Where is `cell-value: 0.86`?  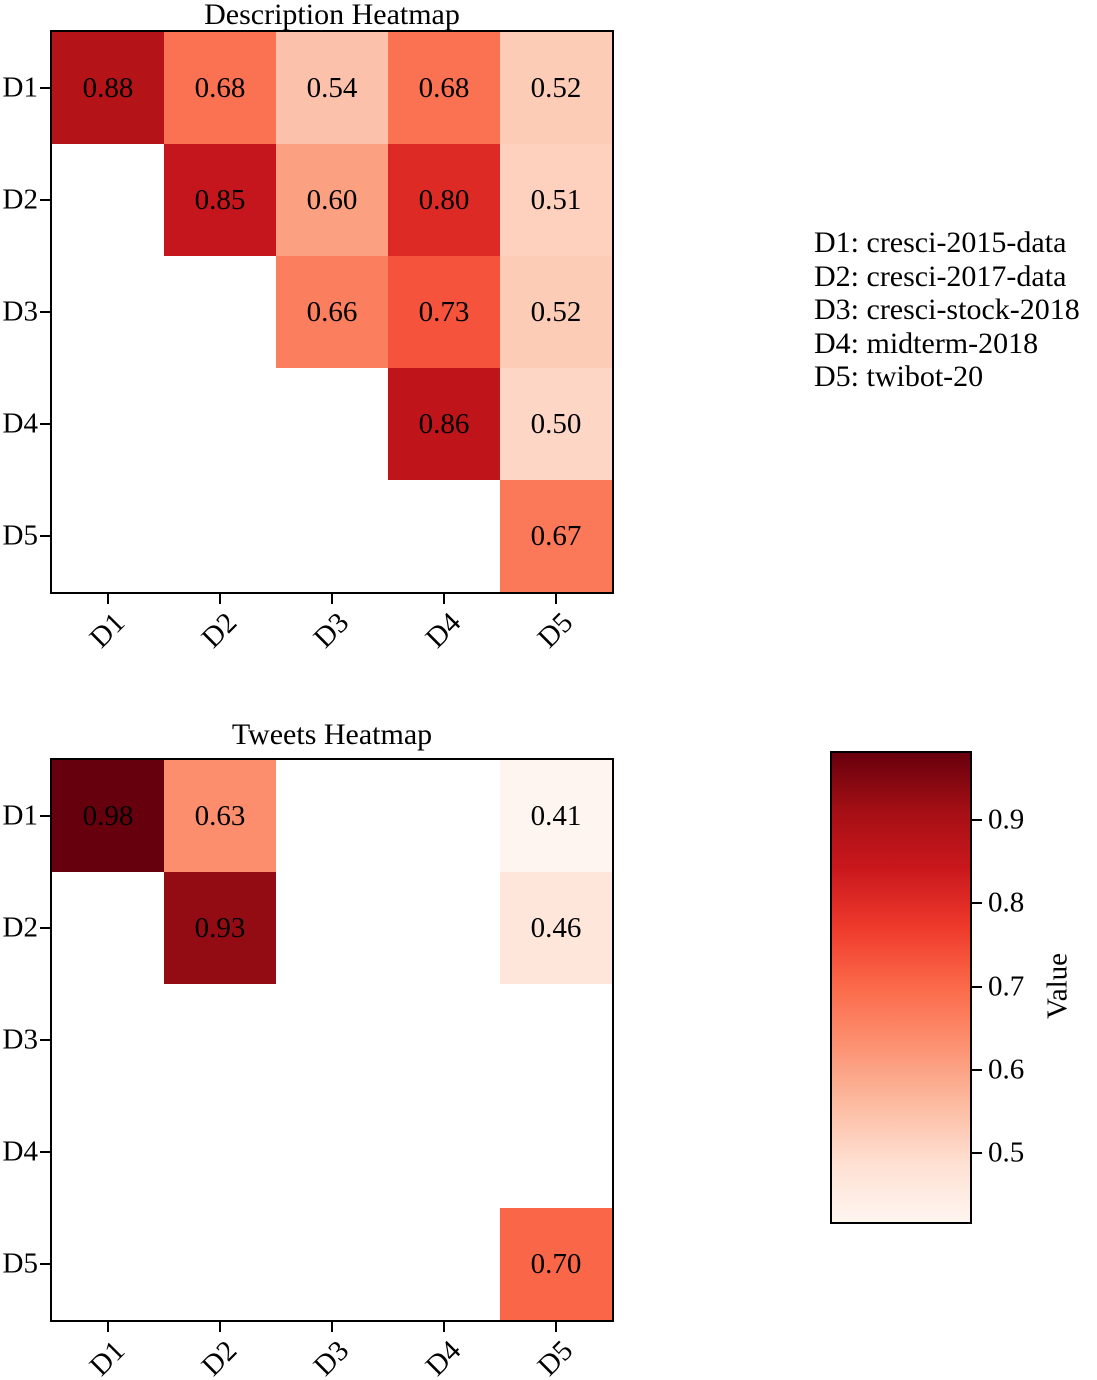
cell-value: 0.86 is located at coordinates (444, 423).